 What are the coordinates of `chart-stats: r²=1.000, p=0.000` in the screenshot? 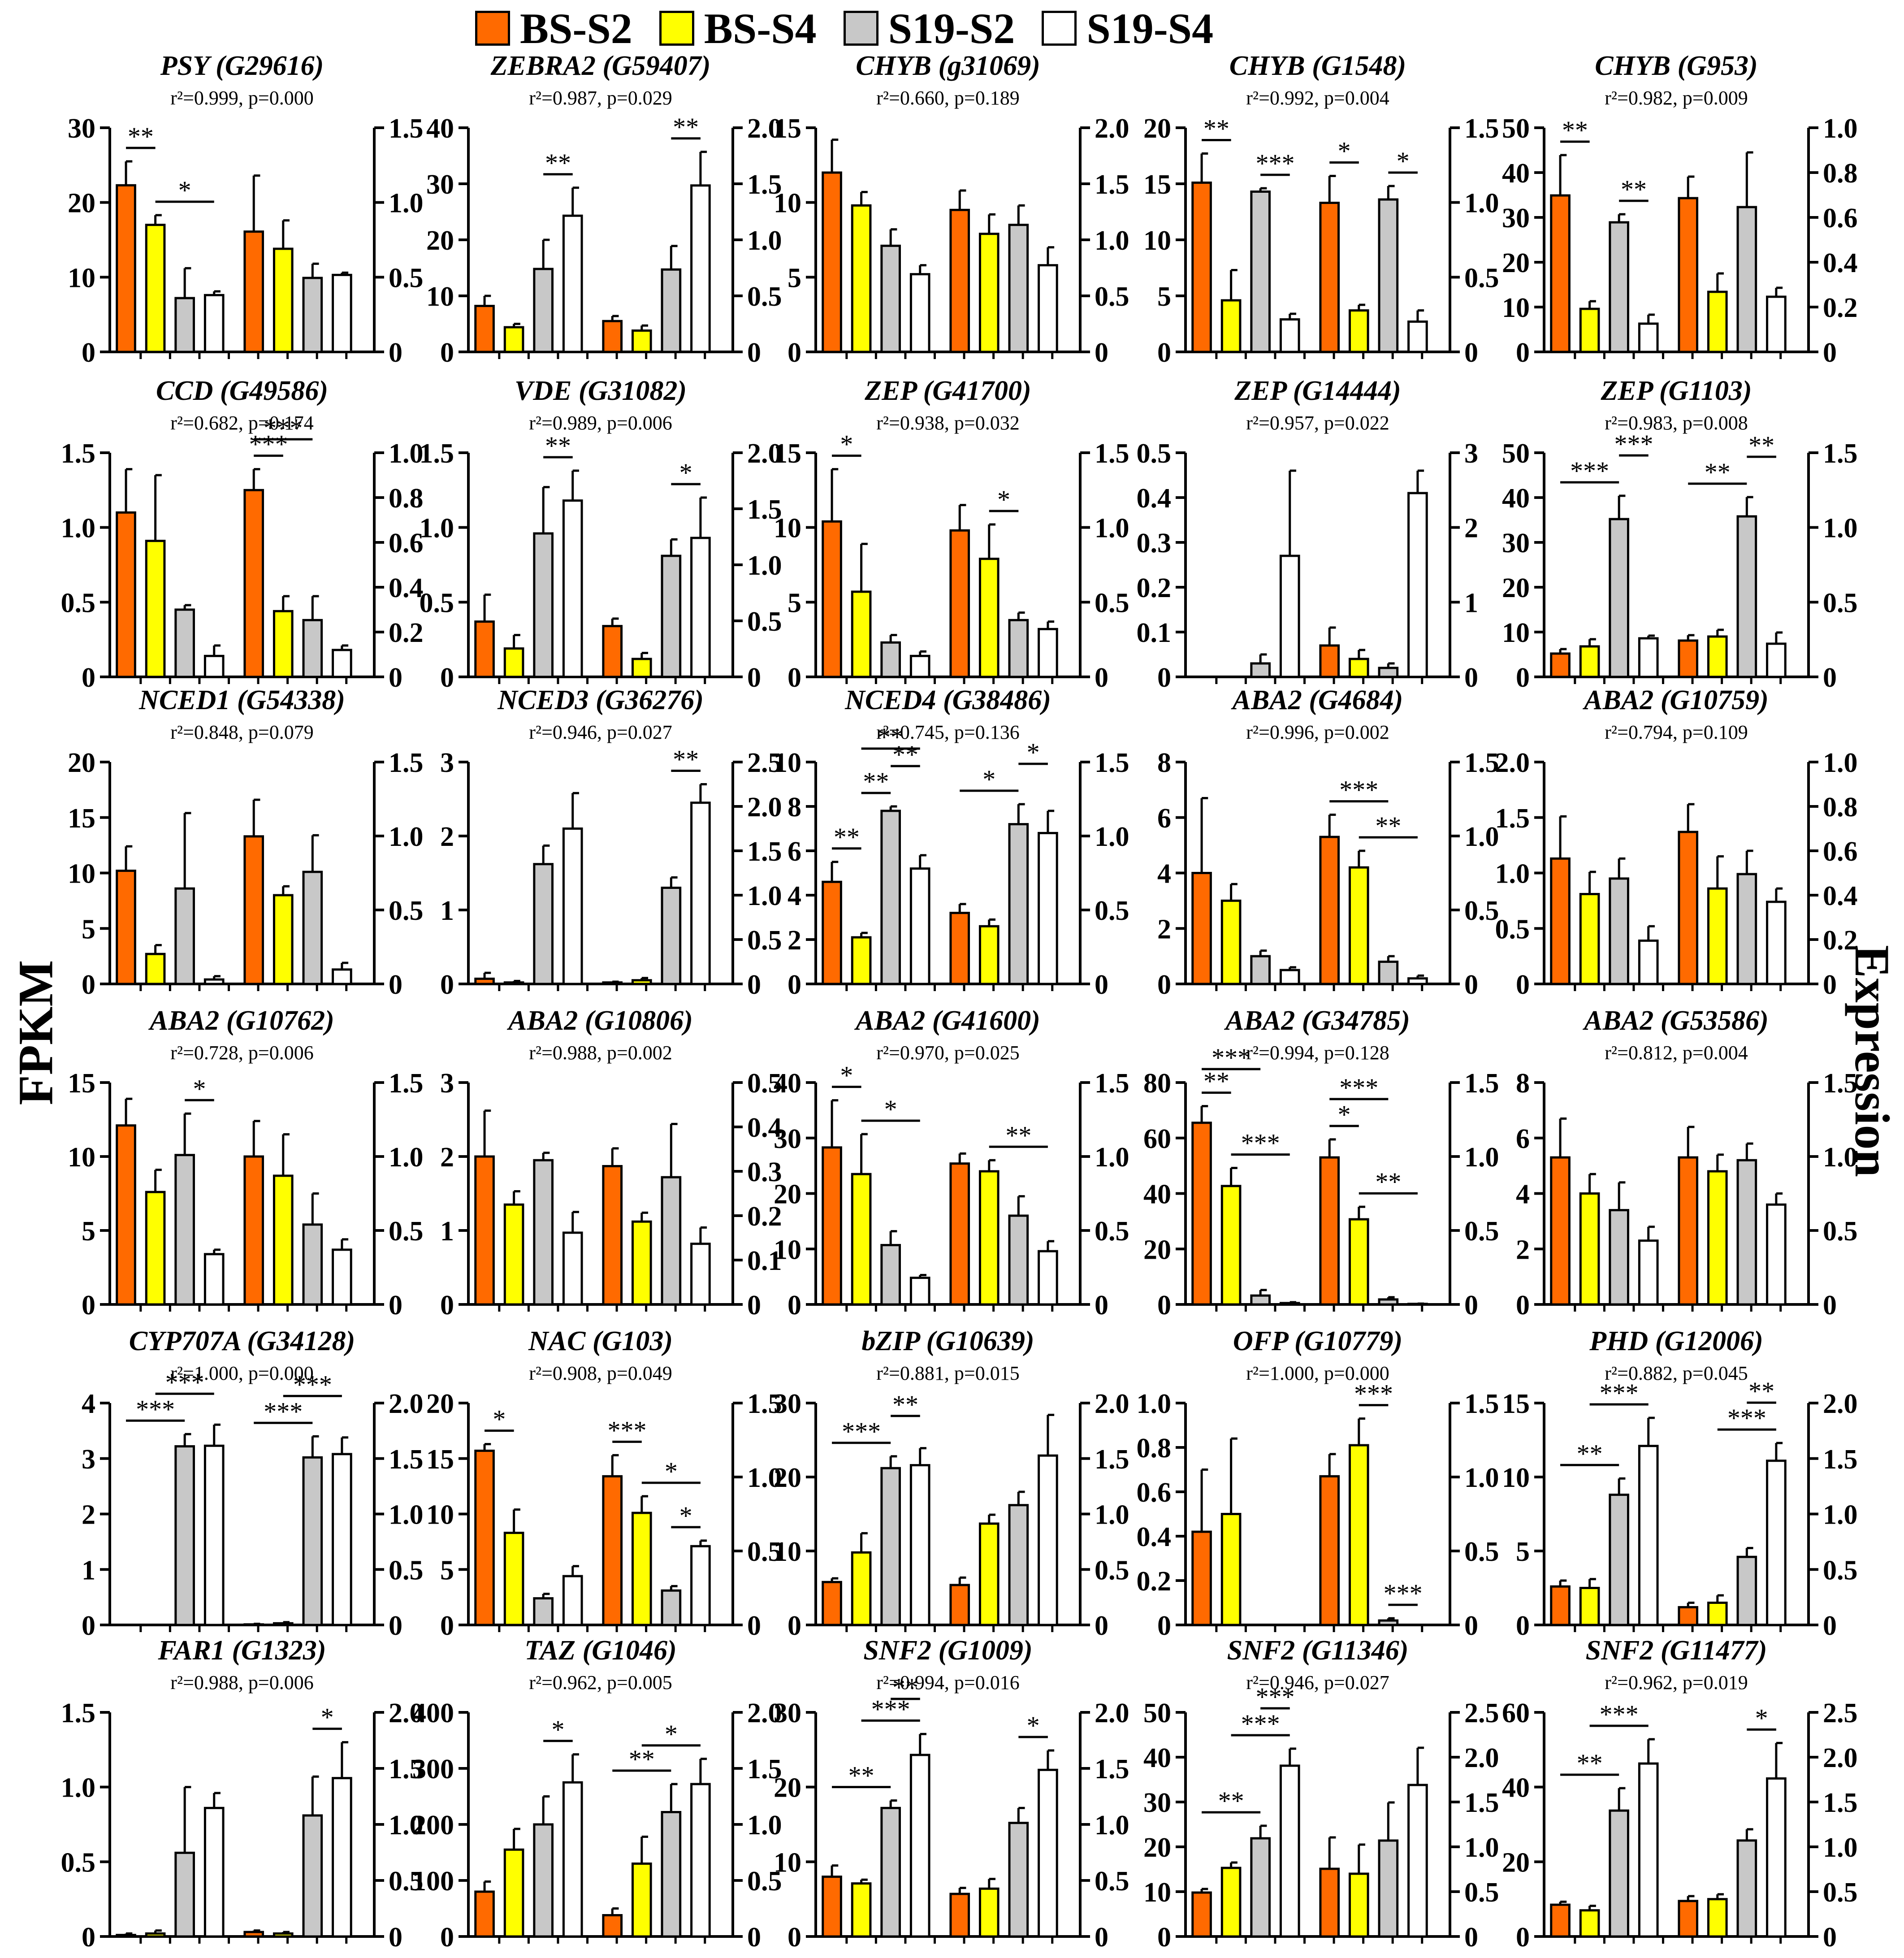 It's located at (1317, 1373).